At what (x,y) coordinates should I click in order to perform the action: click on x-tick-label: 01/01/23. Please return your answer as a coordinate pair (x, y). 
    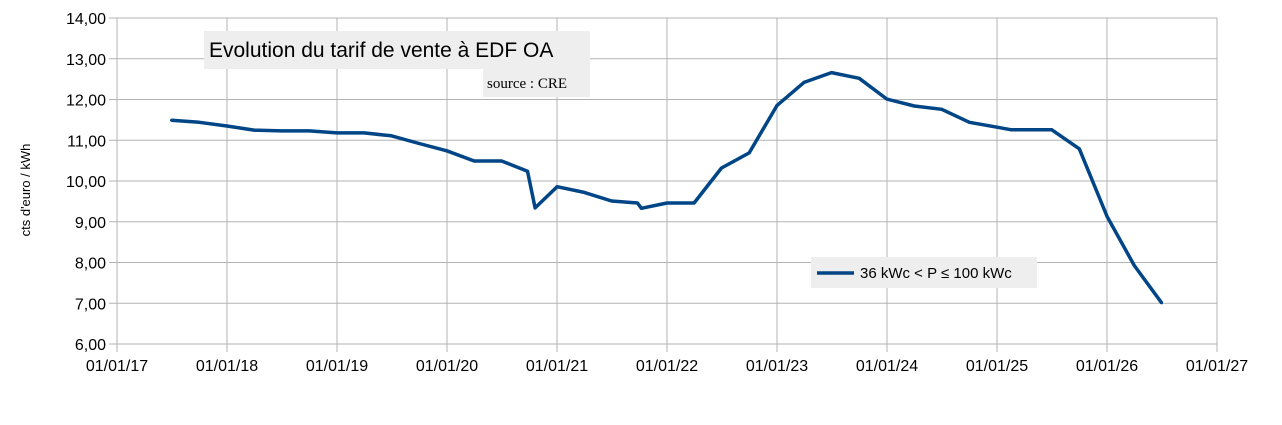
    Looking at the image, I should click on (777, 366).